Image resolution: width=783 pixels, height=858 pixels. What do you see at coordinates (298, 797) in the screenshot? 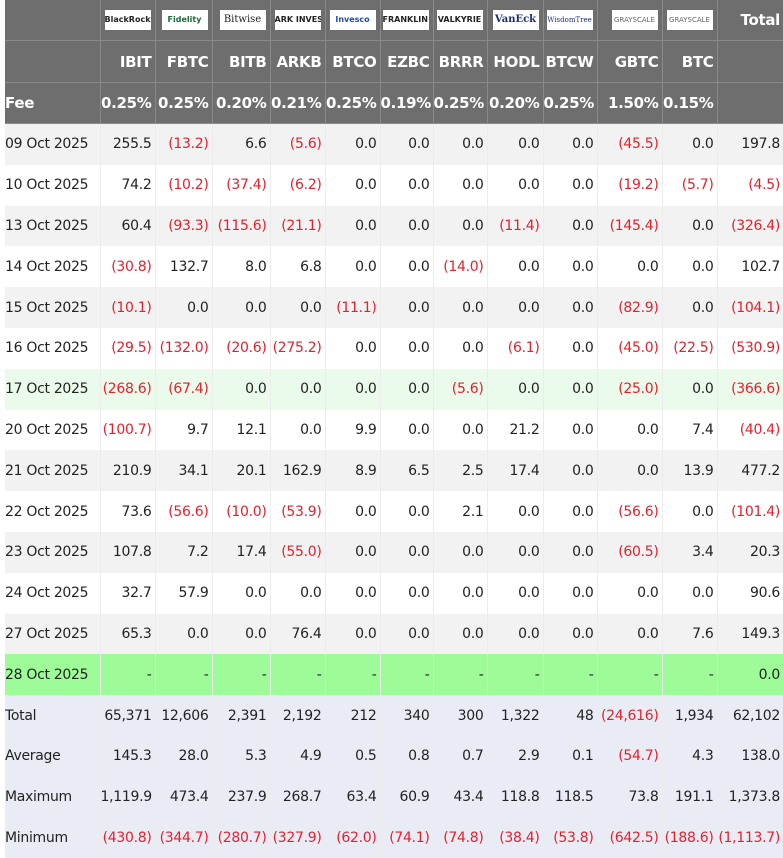
I see `flow-value: 268.7` at bounding box center [298, 797].